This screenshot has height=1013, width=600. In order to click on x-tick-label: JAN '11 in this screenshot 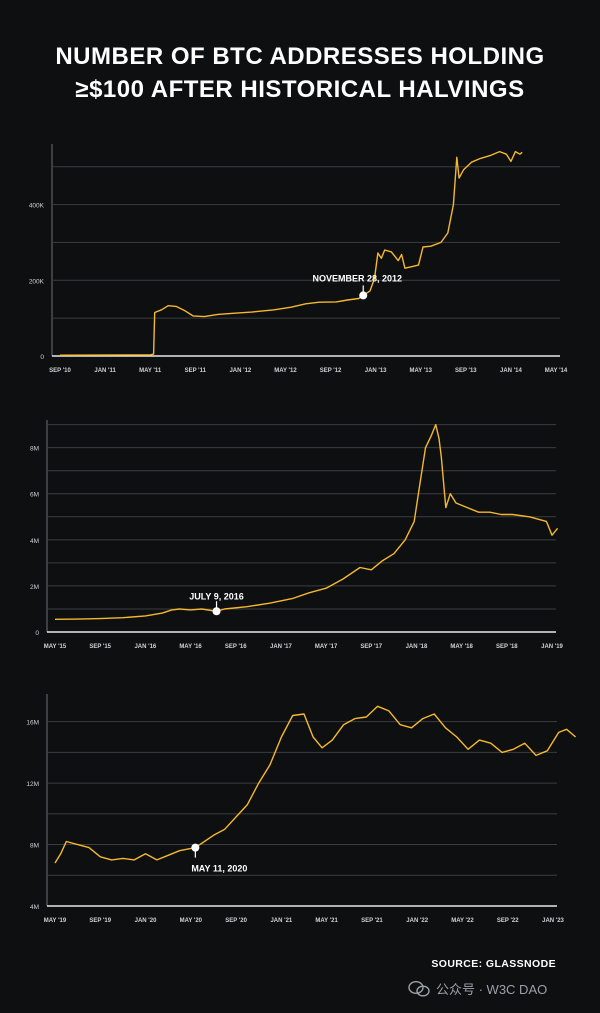, I will do `click(105, 371)`.